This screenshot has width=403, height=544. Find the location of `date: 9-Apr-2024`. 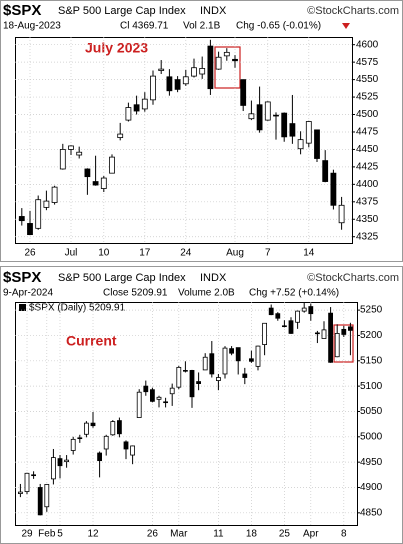

date: 9-Apr-2024 is located at coordinates (28, 293).